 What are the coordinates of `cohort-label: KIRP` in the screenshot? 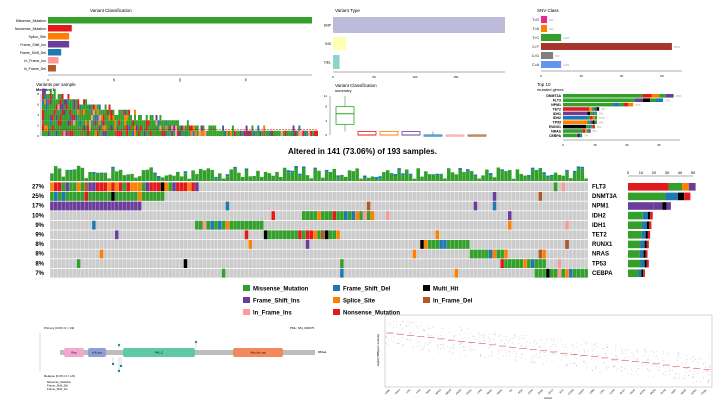 It's located at (674, 391).